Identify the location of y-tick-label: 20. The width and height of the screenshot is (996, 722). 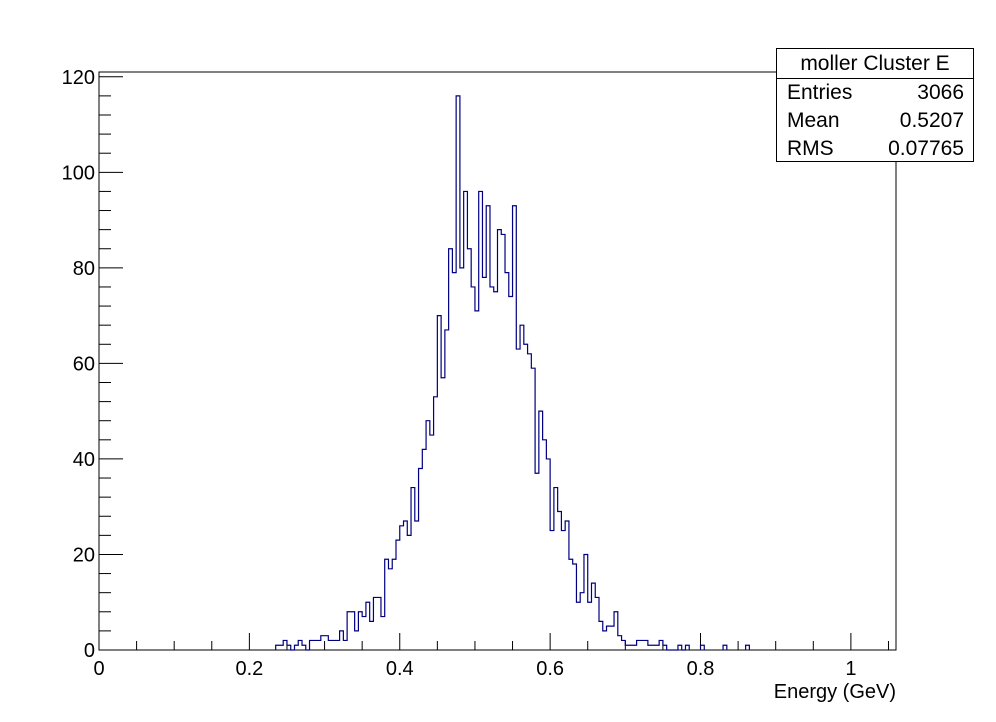
(84, 555).